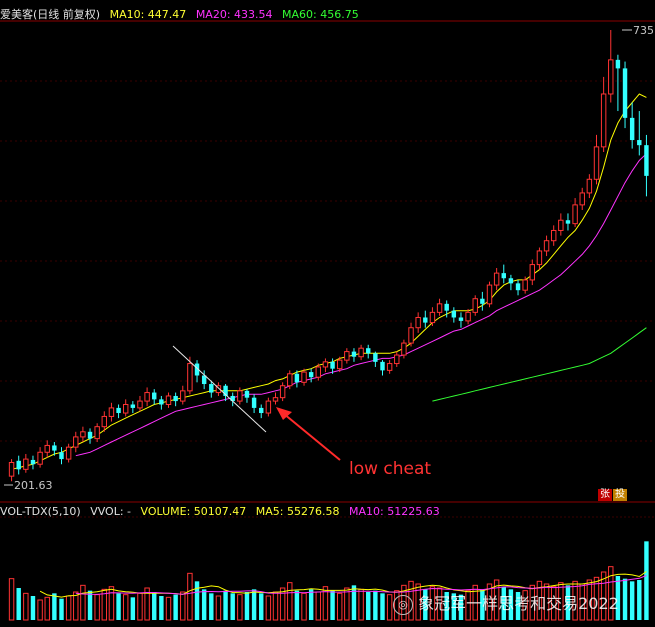 The width and height of the screenshot is (655, 627). What do you see at coordinates (193, 511) in the screenshot?
I see `volume-value: VOLUME: 50107.47` at bounding box center [193, 511].